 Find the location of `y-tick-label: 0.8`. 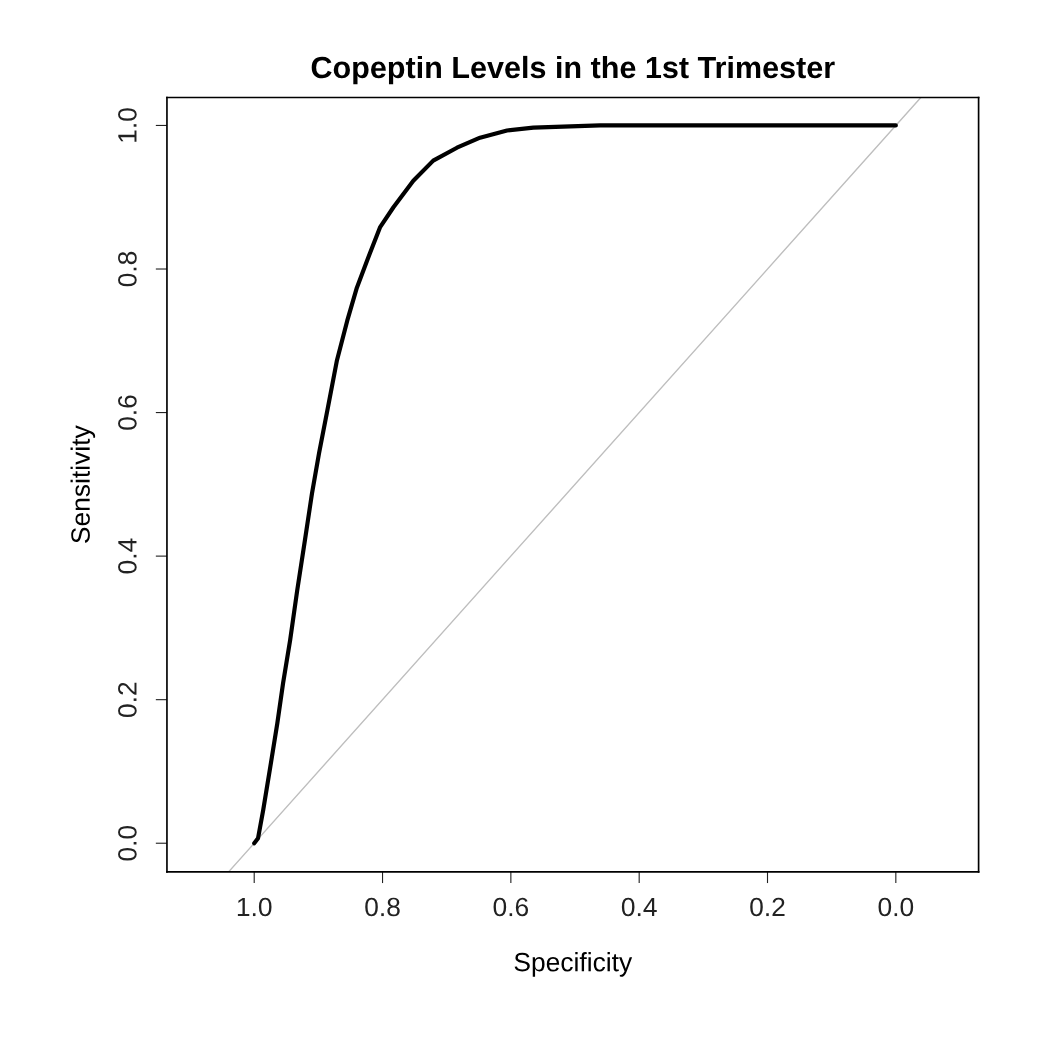

y-tick-label: 0.8 is located at coordinates (127, 269).